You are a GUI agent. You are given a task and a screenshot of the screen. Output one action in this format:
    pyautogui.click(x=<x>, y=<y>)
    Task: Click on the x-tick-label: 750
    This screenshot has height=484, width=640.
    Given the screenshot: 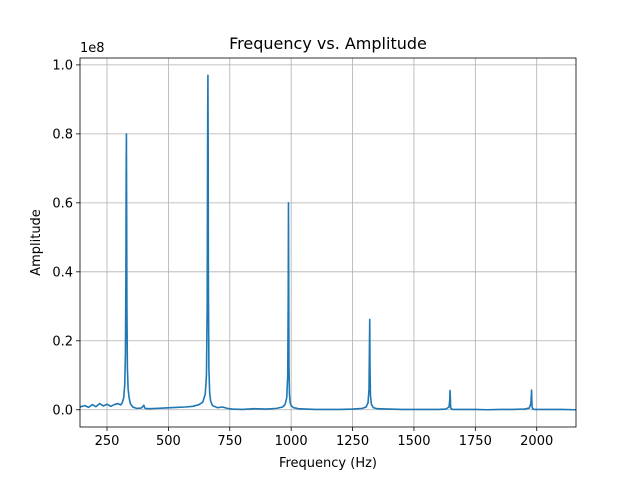 What is the action you would take?
    pyautogui.click(x=229, y=441)
    